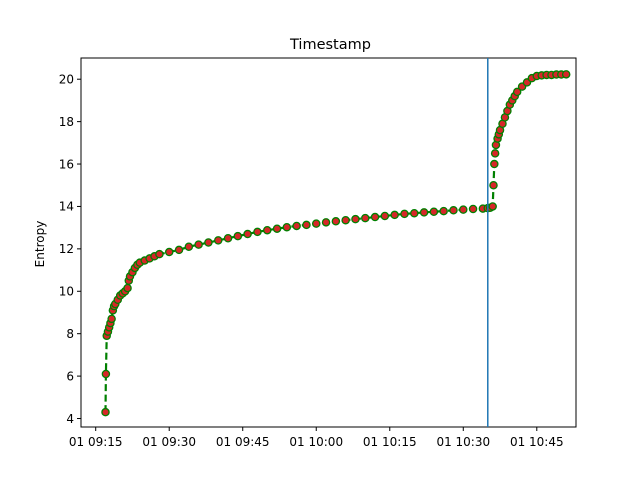 This screenshot has height=480, width=640. I want to click on y-tick-label: 4, so click(70, 419).